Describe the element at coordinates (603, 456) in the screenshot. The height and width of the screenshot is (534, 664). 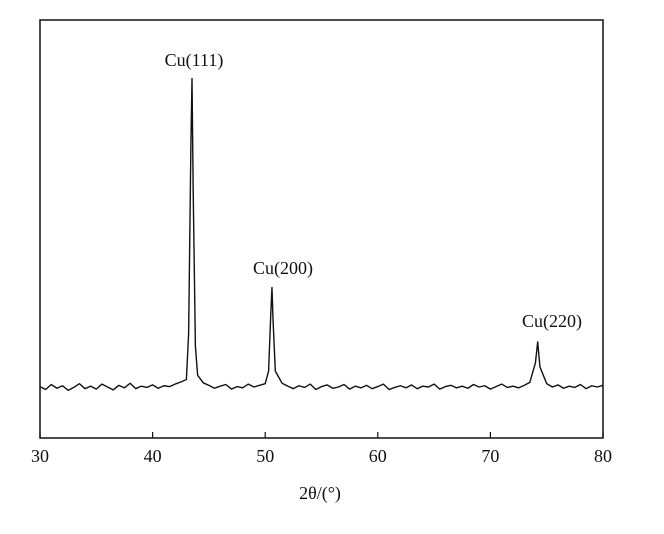
I see `x-tick-label: 80` at that location.